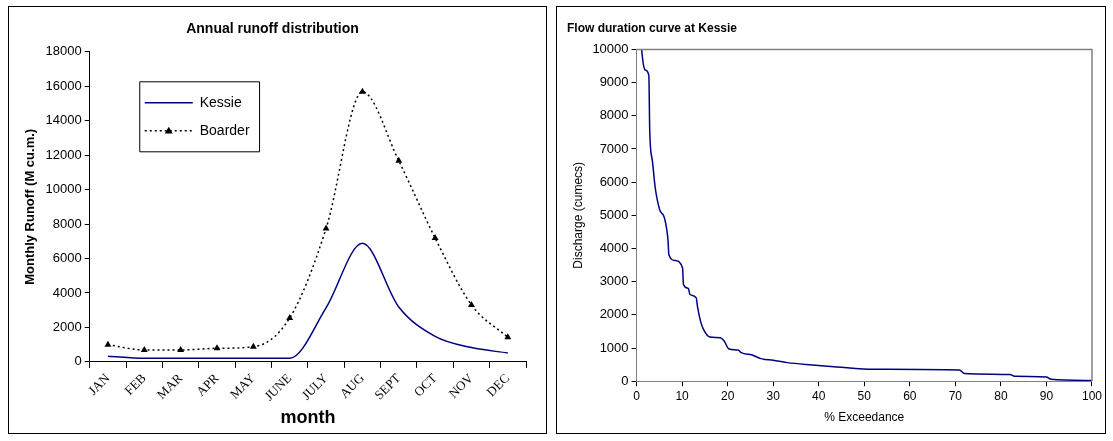 Image resolution: width=1113 pixels, height=441 pixels. What do you see at coordinates (773, 395) in the screenshot?
I see `x-tick-label: 30` at bounding box center [773, 395].